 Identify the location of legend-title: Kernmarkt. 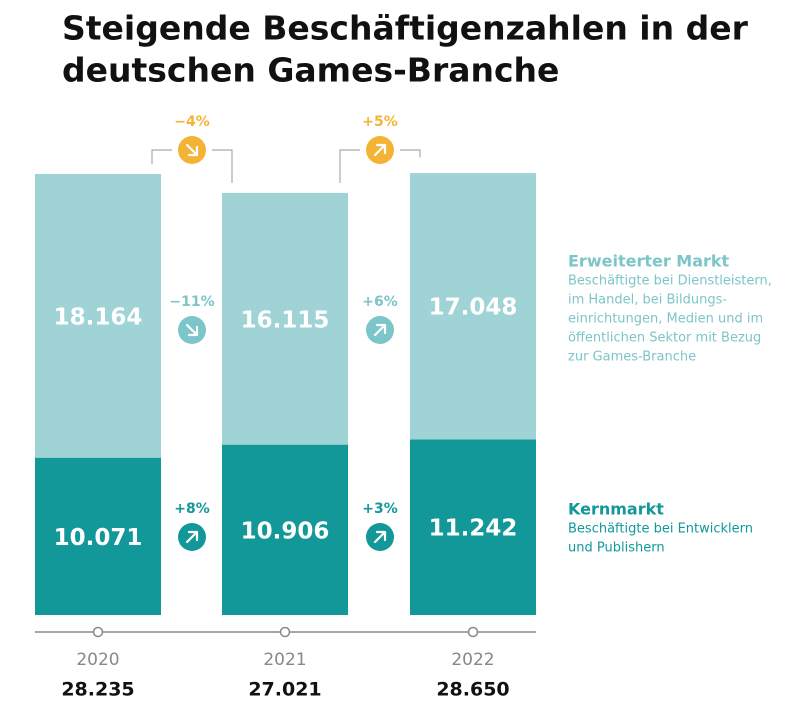
(616, 509).